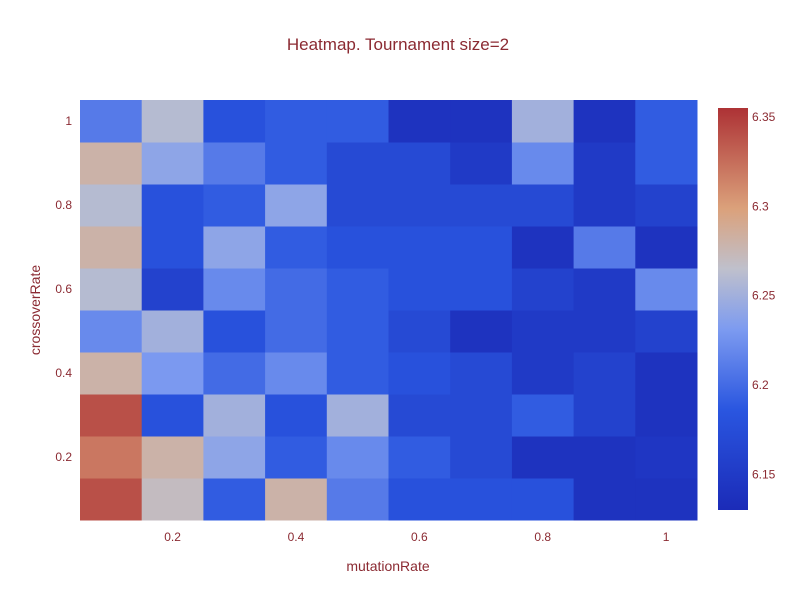  What do you see at coordinates (63, 457) in the screenshot?
I see `y-tick-label: 0.2` at bounding box center [63, 457].